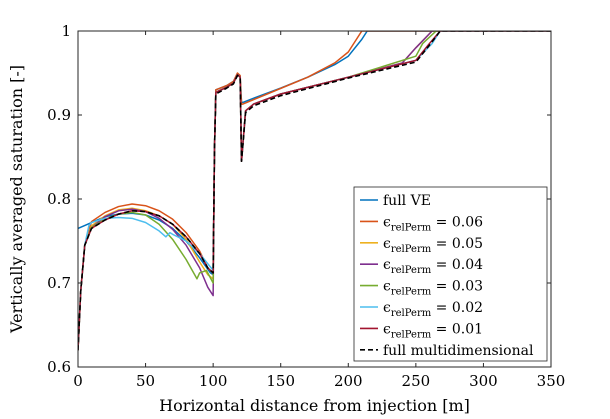 This screenshot has height=419, width=610. What do you see at coordinates (416, 381) in the screenshot?
I see `x-tick-label: 250` at bounding box center [416, 381].